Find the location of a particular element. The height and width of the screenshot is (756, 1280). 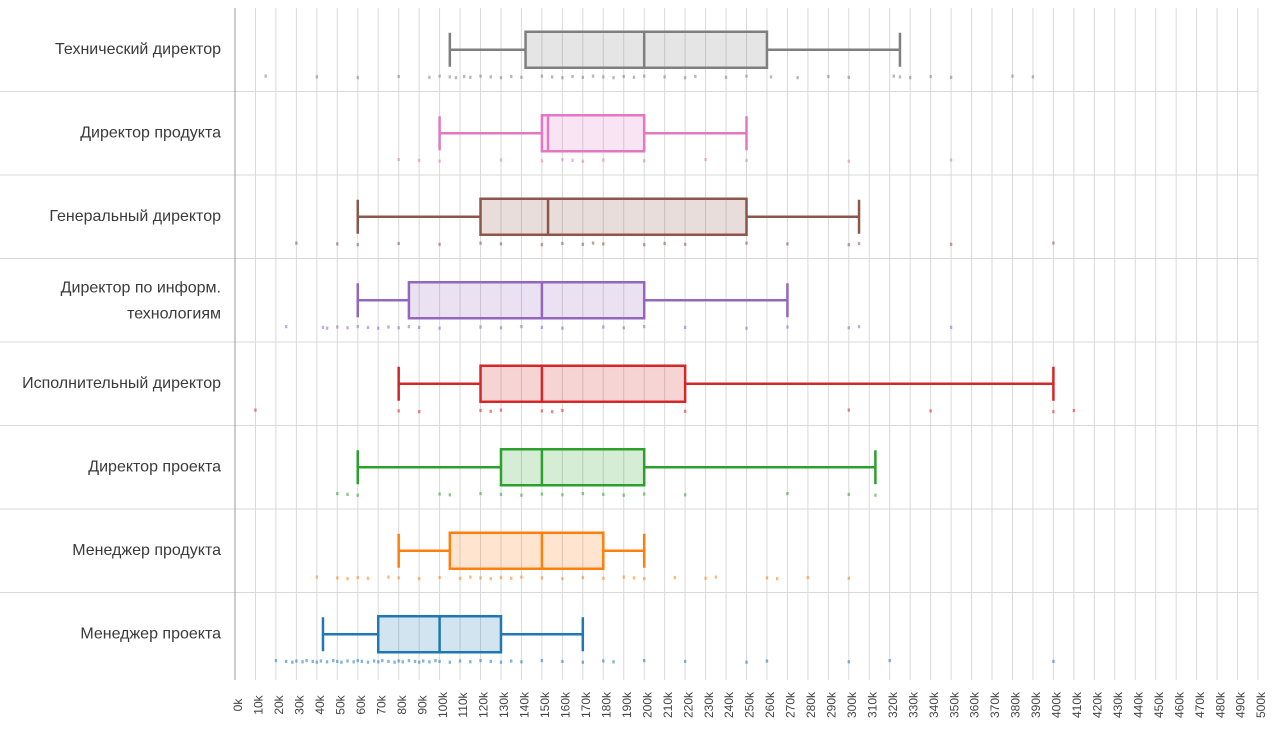

x-tick-label: 70k is located at coordinates (381, 704).